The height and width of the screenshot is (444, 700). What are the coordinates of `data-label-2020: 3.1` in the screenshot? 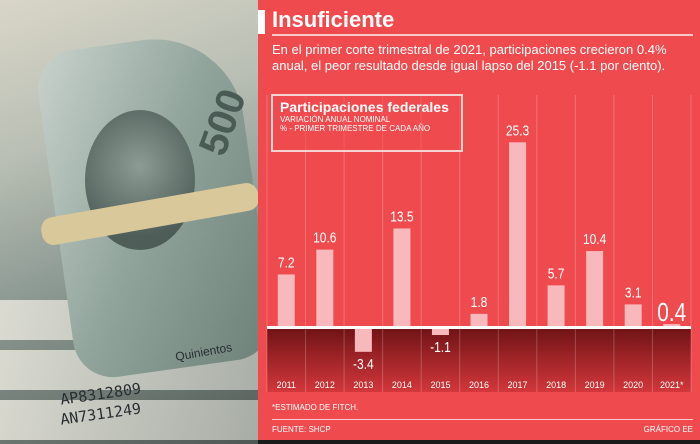 It's located at (633, 292).